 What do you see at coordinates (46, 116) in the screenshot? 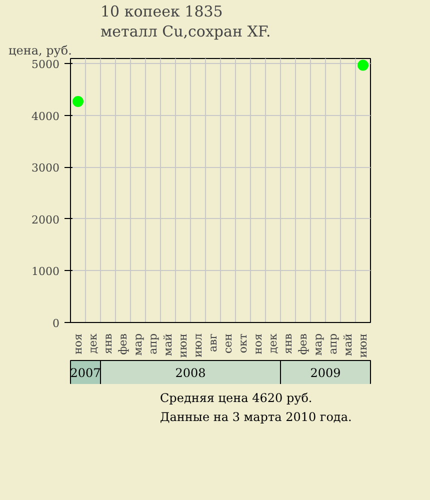
I see `y-tick-label: 4000` at bounding box center [46, 116].